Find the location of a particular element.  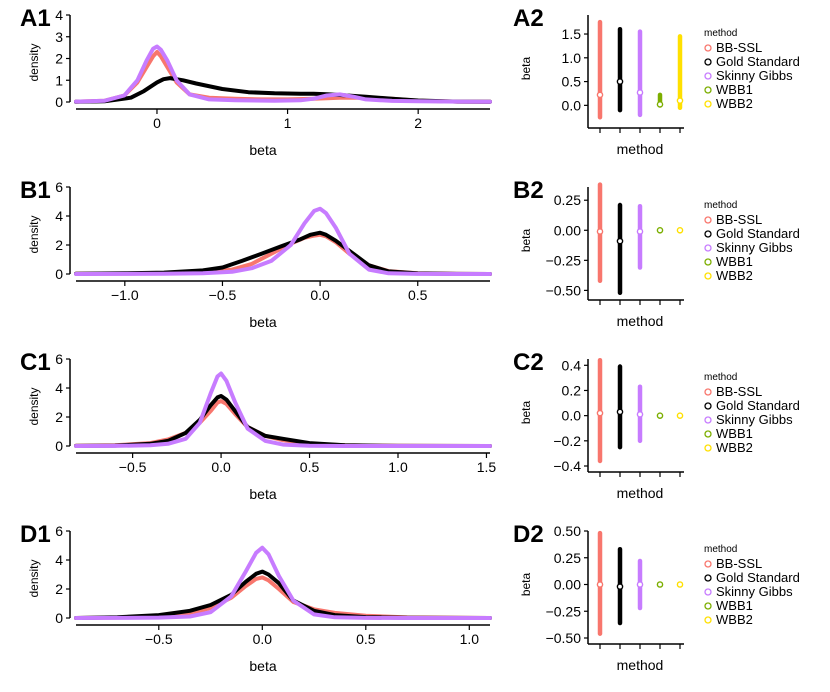

interval-panel-D2: D2 −0.50 −0.25 0.00 0.25 0.50 method beta is located at coordinates (598, 597).